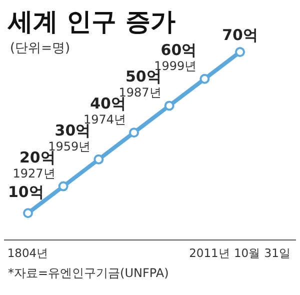 The height and width of the screenshot is (295, 300). Describe the element at coordinates (240, 35) in the screenshot. I see `data-label: 70억` at that location.